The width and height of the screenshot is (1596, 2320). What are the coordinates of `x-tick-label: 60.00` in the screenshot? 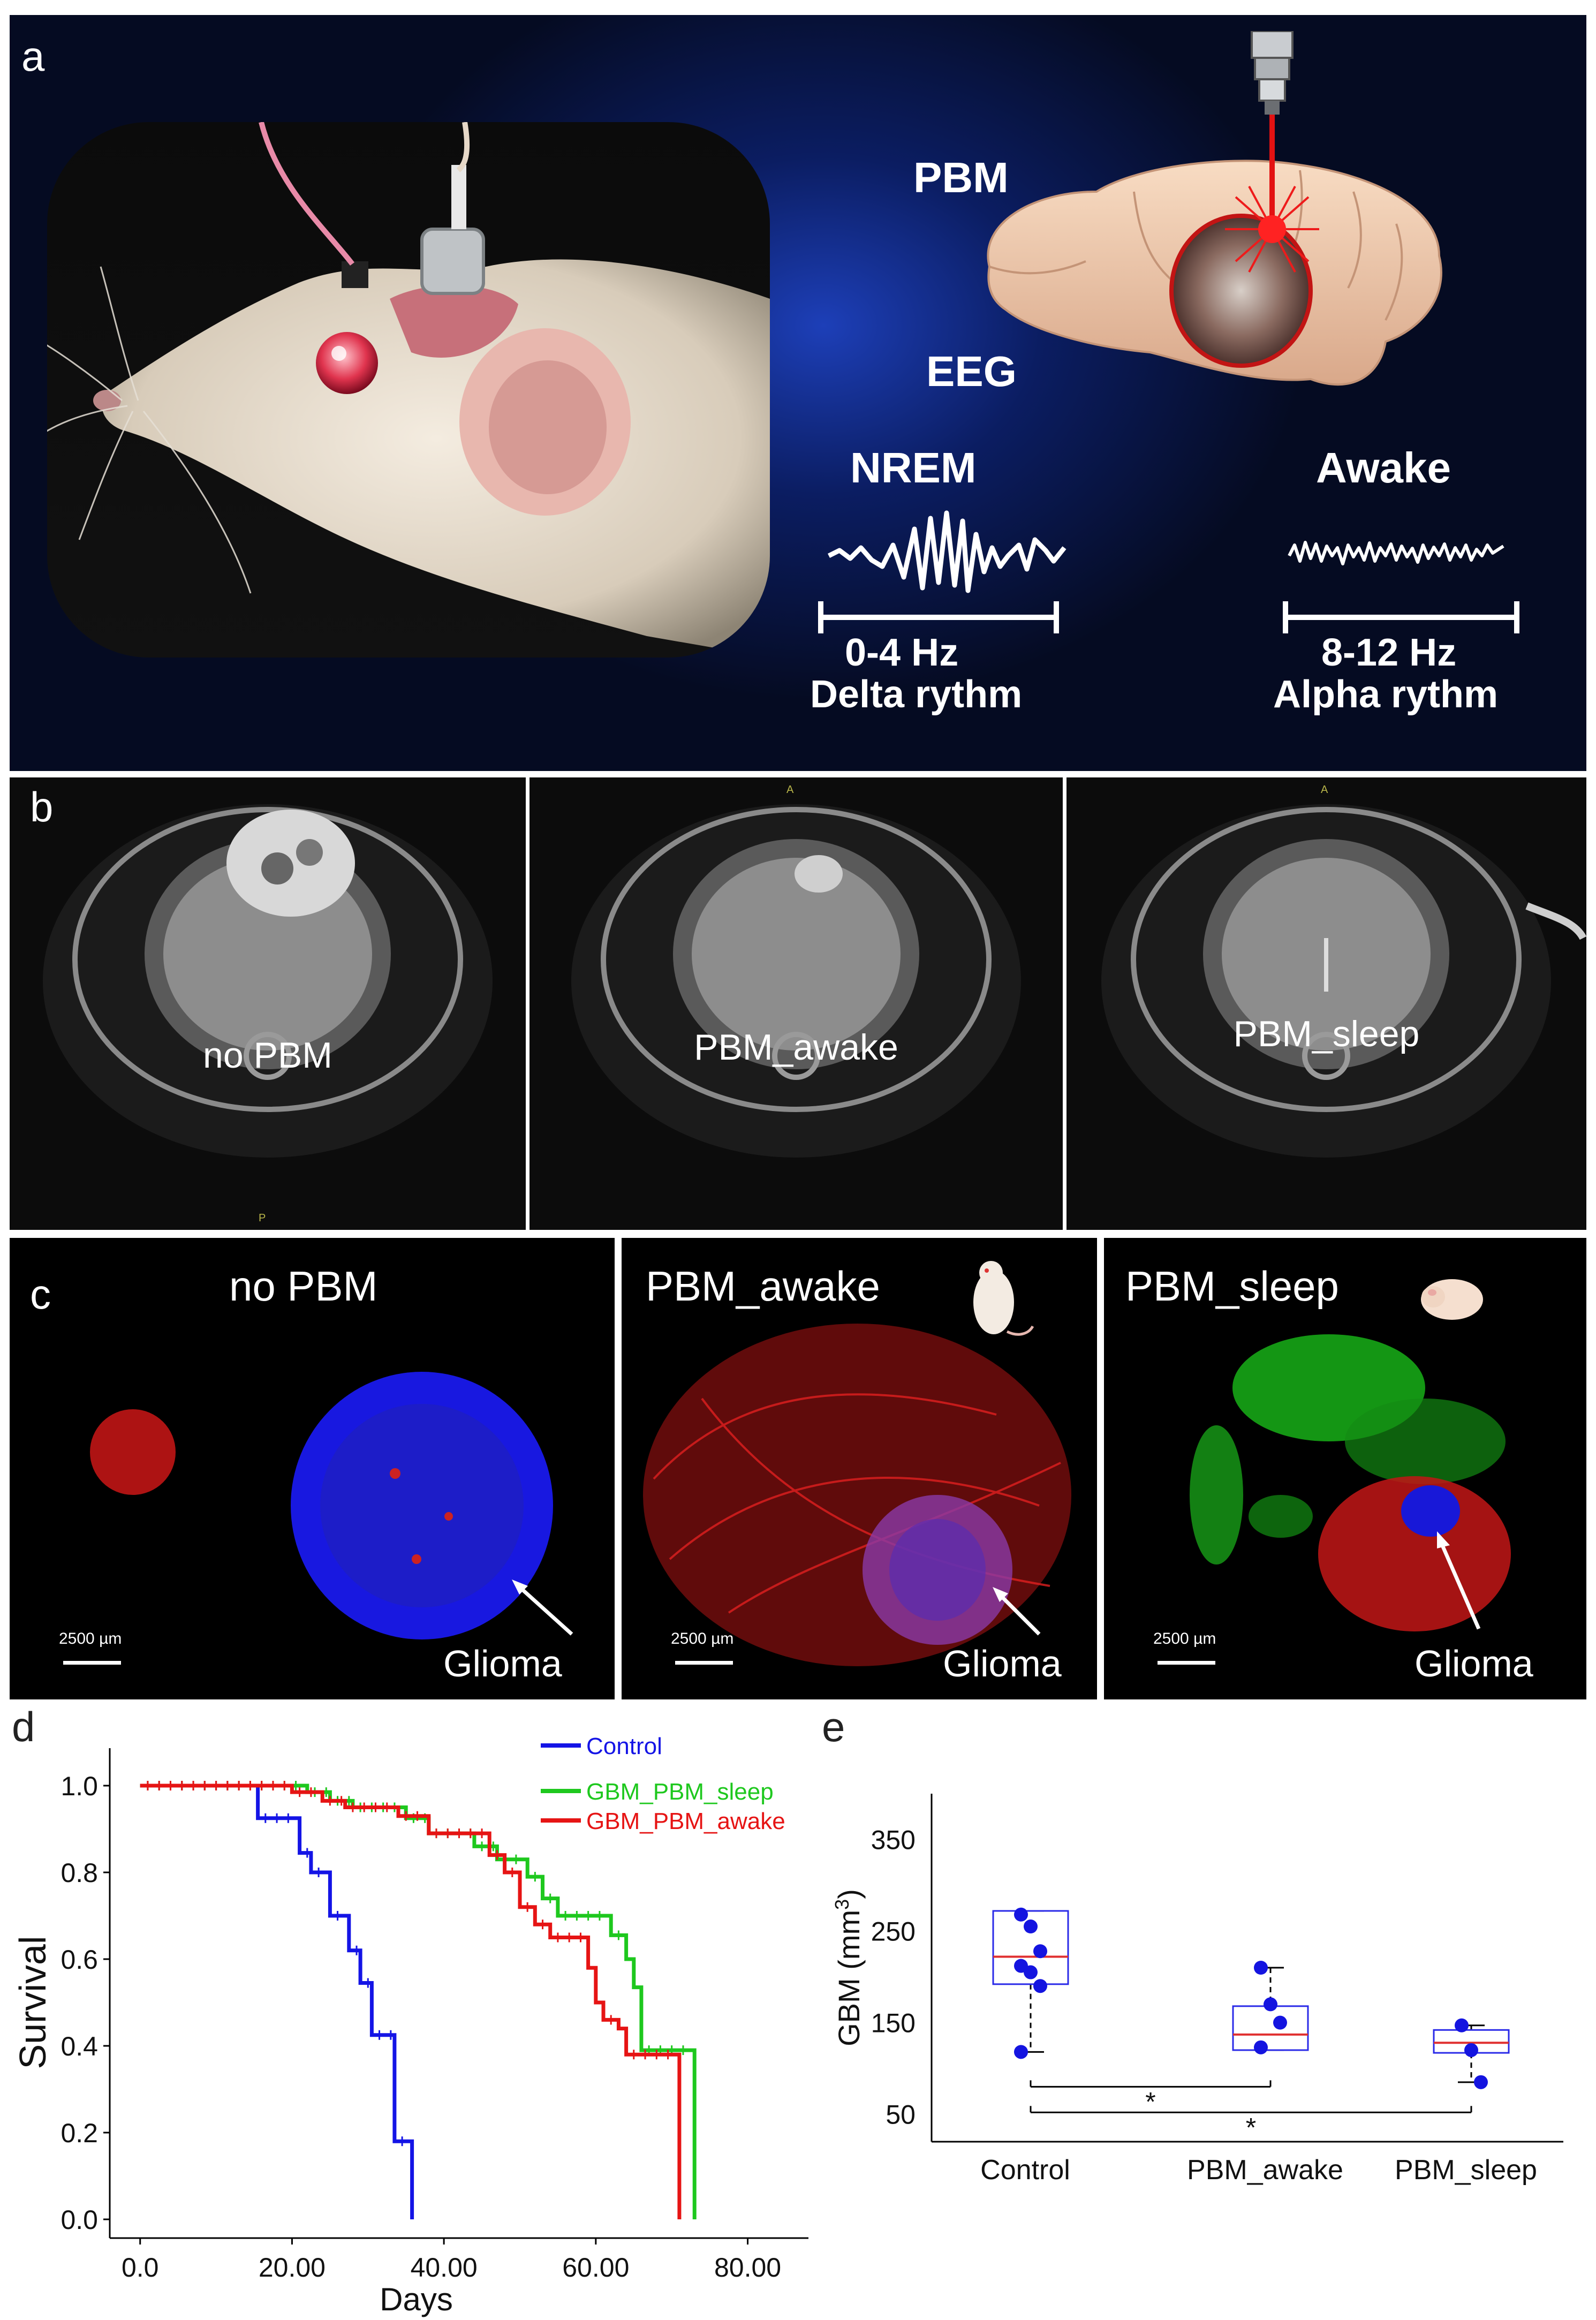 It's located at (595, 2268).